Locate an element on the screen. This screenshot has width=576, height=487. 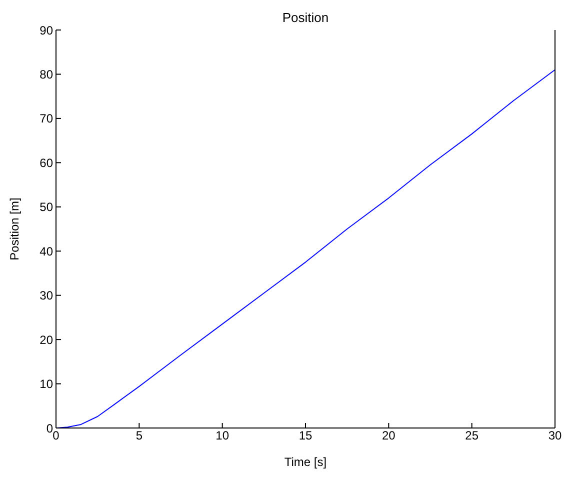
chart-title: Position is located at coordinates (305, 17).